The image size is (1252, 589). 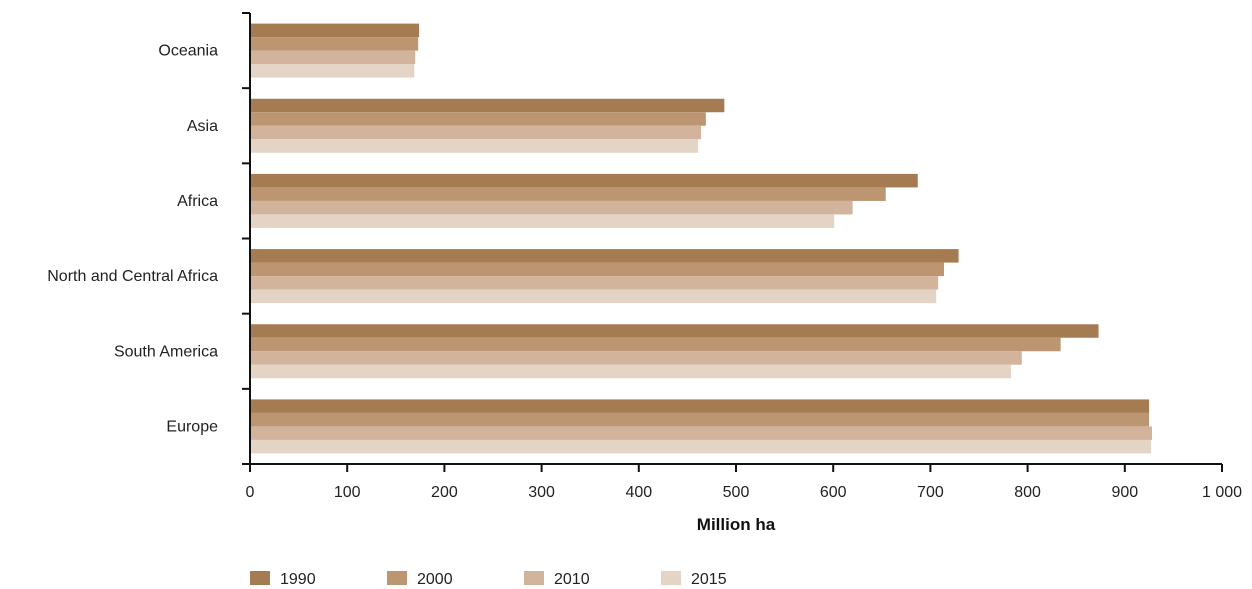 I want to click on legend: 1990 2000 2010 2015, so click(x=488, y=579).